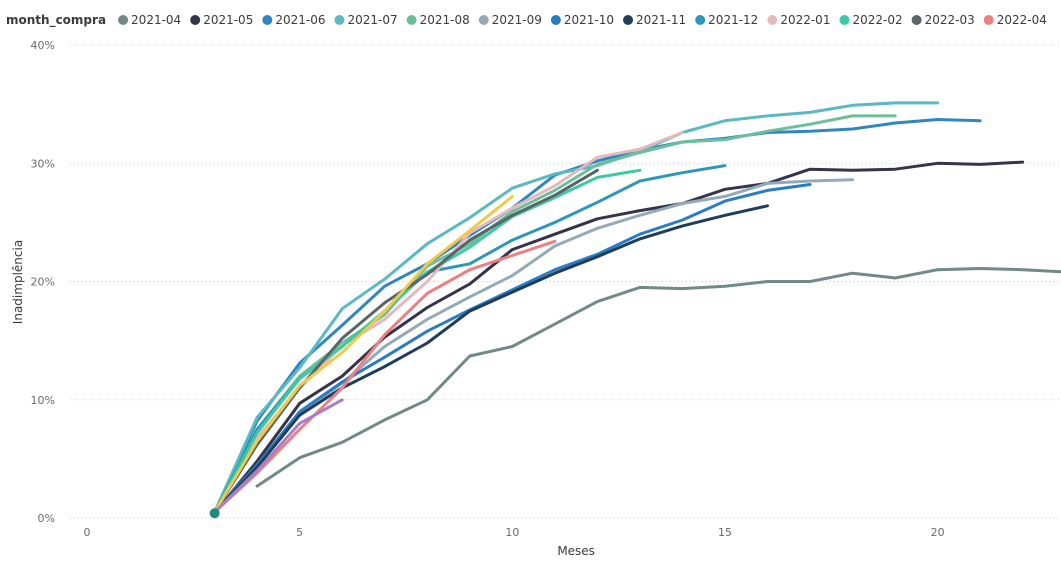 The width and height of the screenshot is (1061, 562). Describe the element at coordinates (950, 20) in the screenshot. I see `legend-label: 2022-03` at that location.